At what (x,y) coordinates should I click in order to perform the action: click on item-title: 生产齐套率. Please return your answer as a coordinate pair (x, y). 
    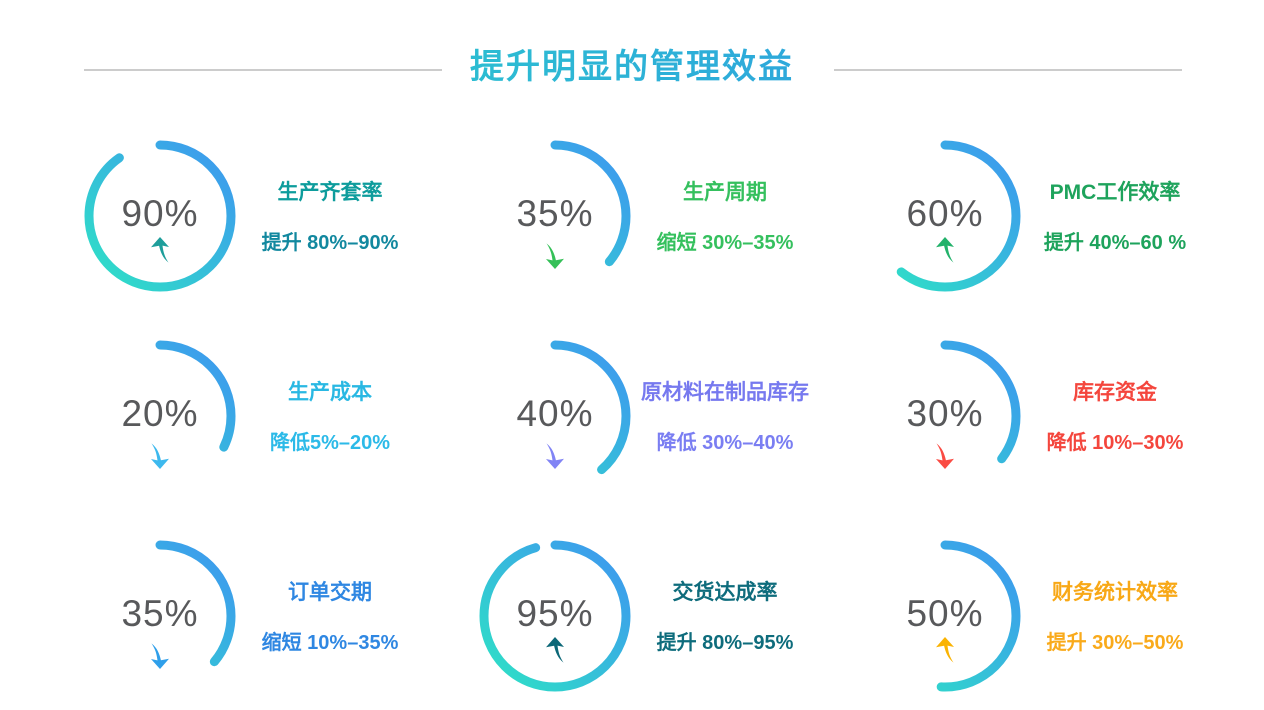
    Looking at the image, I should click on (330, 192).